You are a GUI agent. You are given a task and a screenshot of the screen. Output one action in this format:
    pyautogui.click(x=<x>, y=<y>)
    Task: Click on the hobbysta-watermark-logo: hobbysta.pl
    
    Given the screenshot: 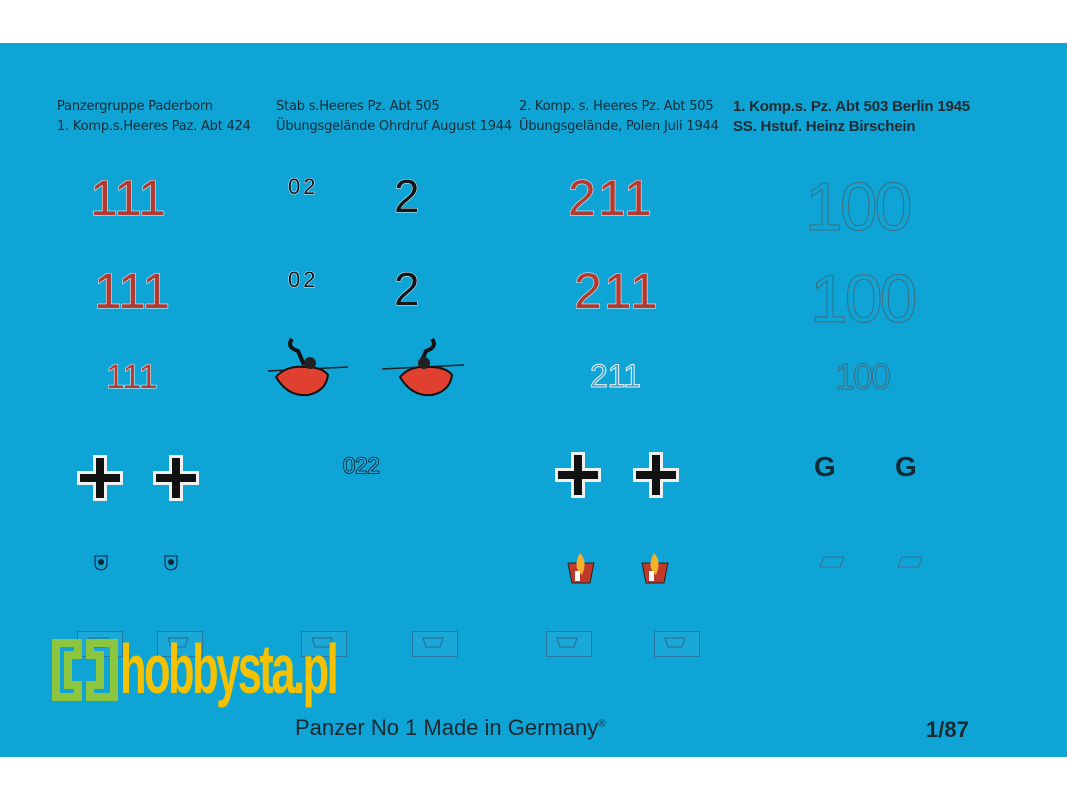 What is the action you would take?
    pyautogui.click(x=259, y=669)
    